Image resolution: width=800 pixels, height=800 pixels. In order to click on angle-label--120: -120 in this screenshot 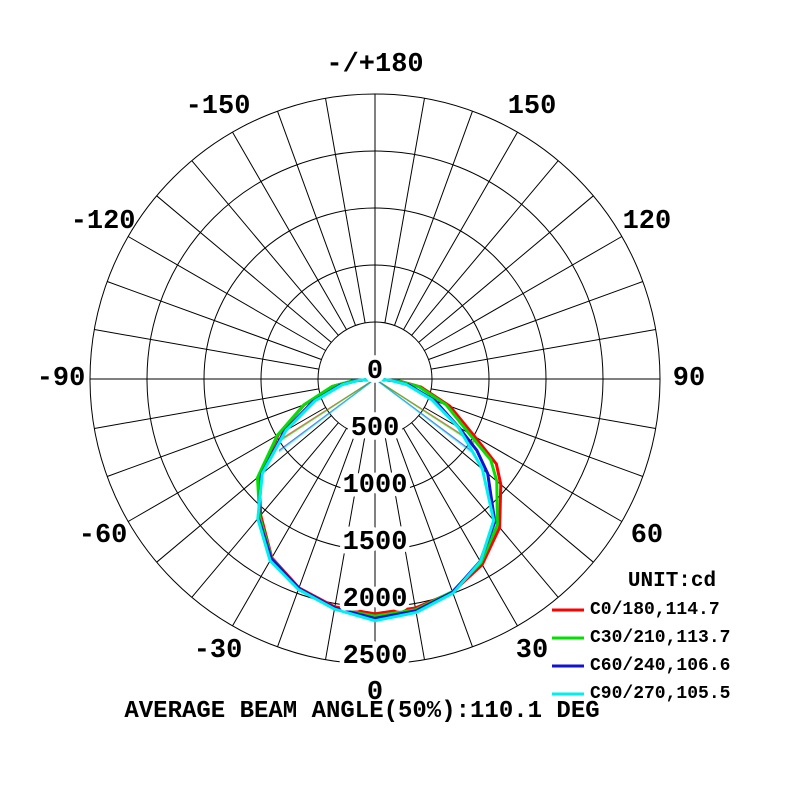, I will do `click(103, 222)`.